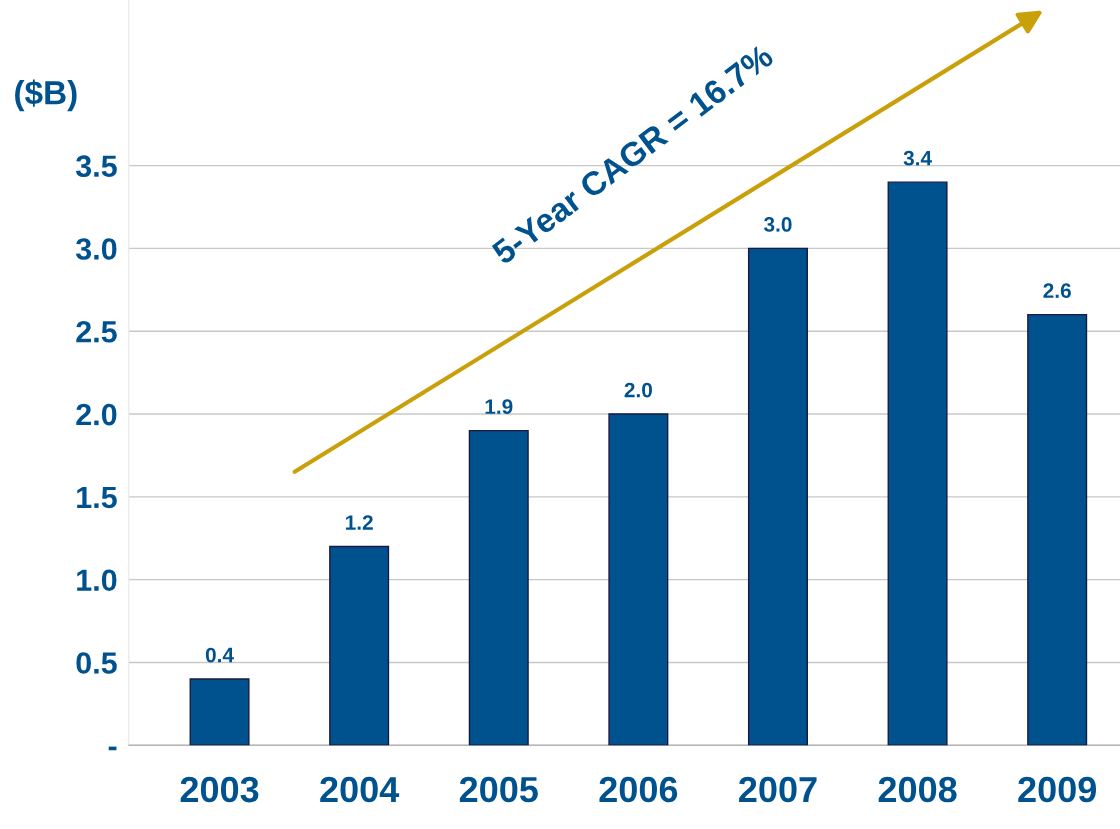 The width and height of the screenshot is (1120, 829). Describe the element at coordinates (917, 789) in the screenshot. I see `x-tick-label: 2008` at that location.